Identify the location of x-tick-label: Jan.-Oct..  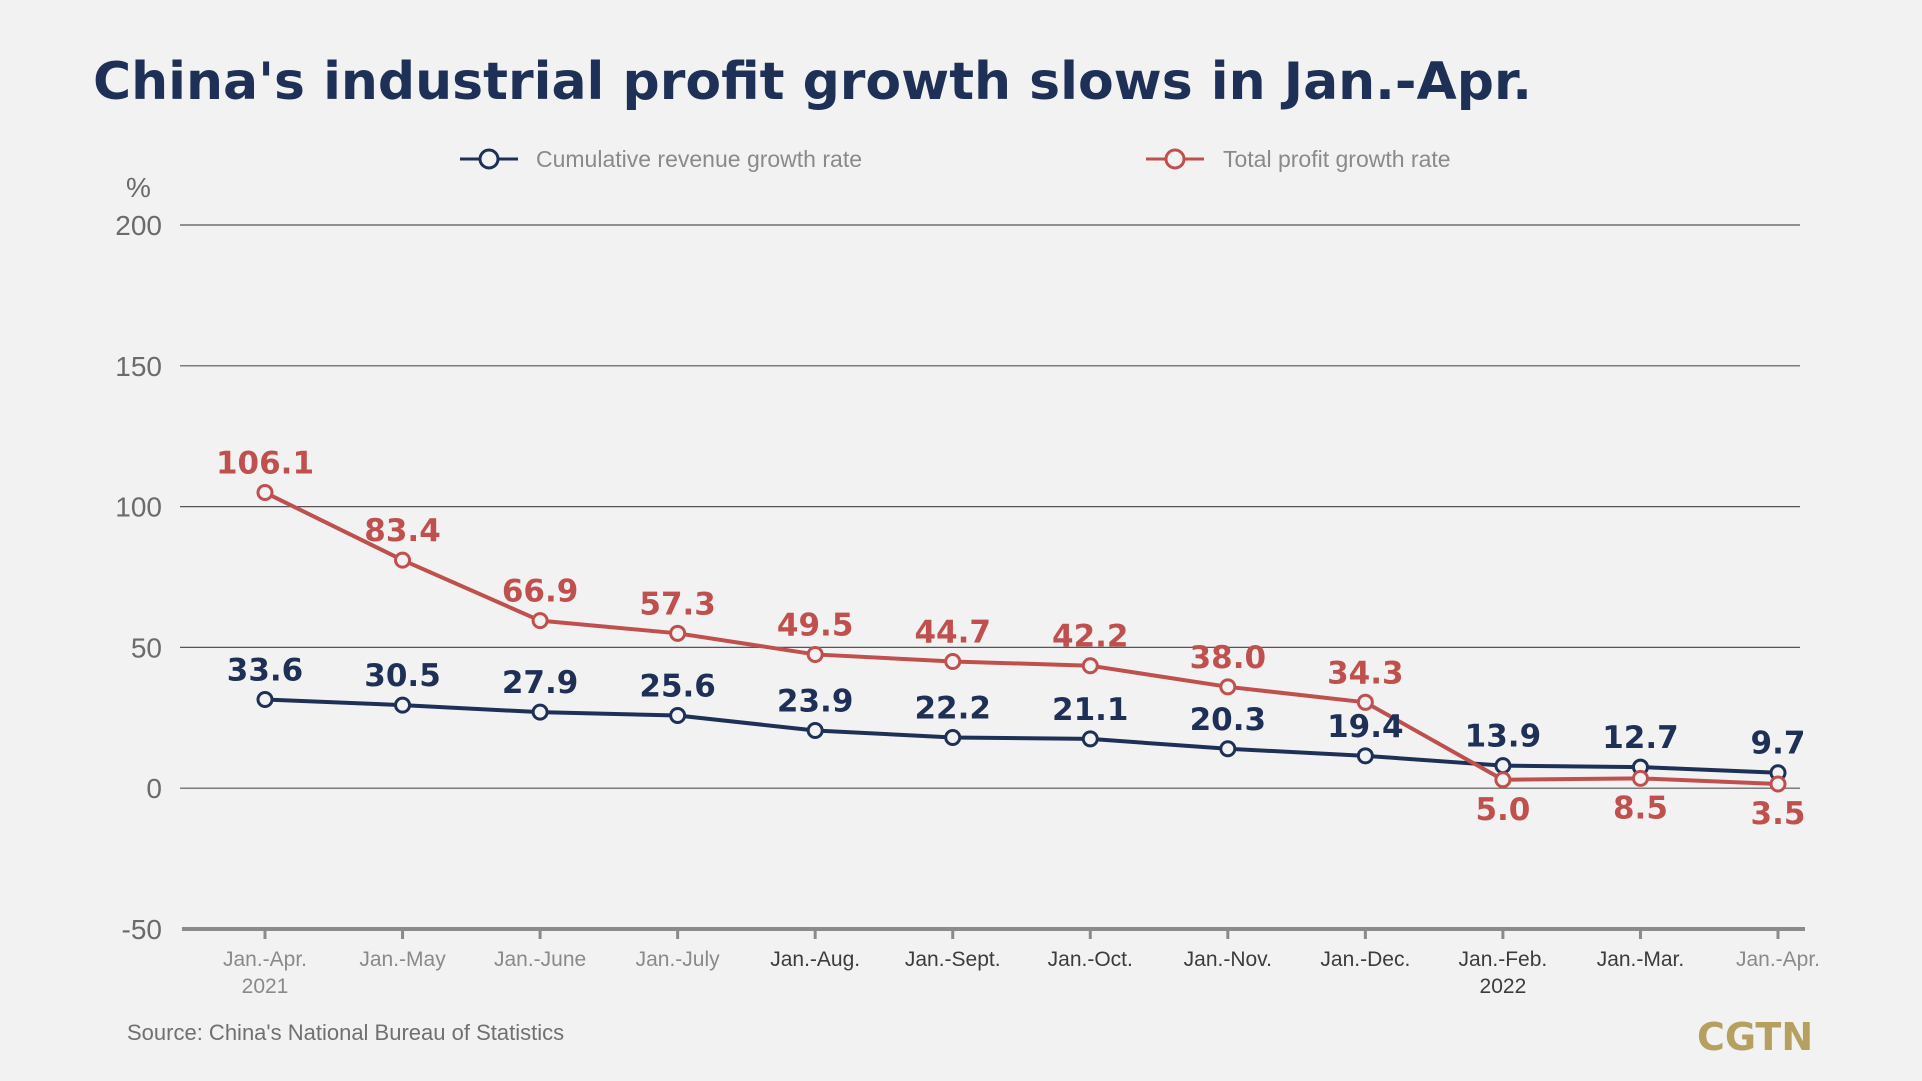
(1090, 959).